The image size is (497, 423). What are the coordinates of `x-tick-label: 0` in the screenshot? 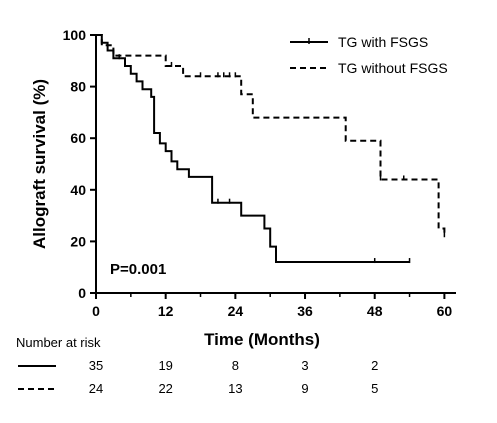 It's located at (96, 311).